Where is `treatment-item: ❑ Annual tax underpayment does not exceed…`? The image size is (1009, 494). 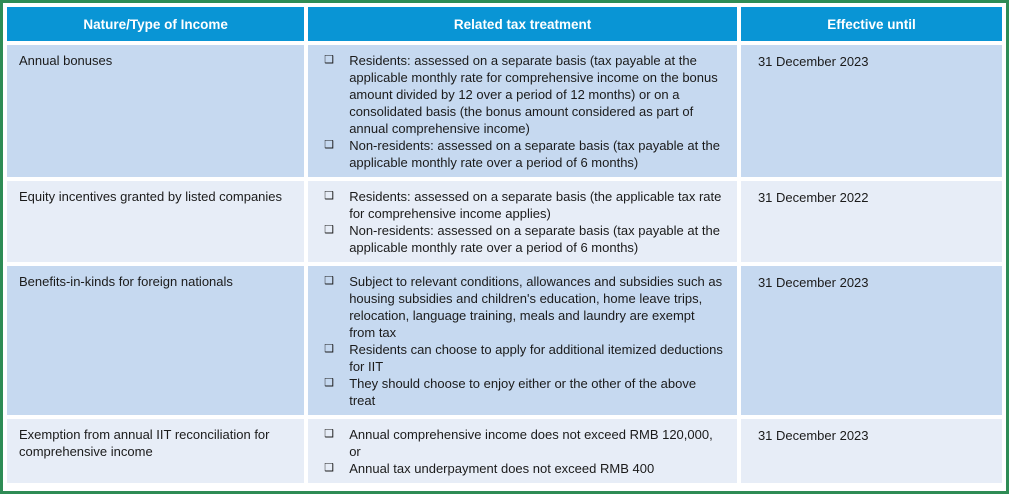 treatment-item: ❑ Annual tax underpayment does not exceed… is located at coordinates (522, 468).